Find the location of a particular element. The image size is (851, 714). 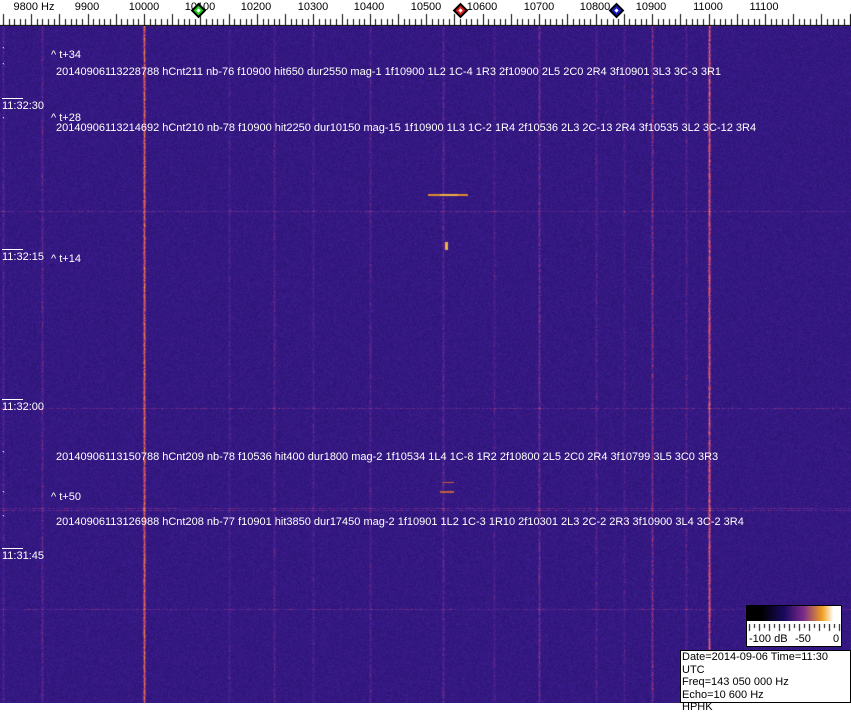

time-label-text: 11:32:15 is located at coordinates (23, 257).